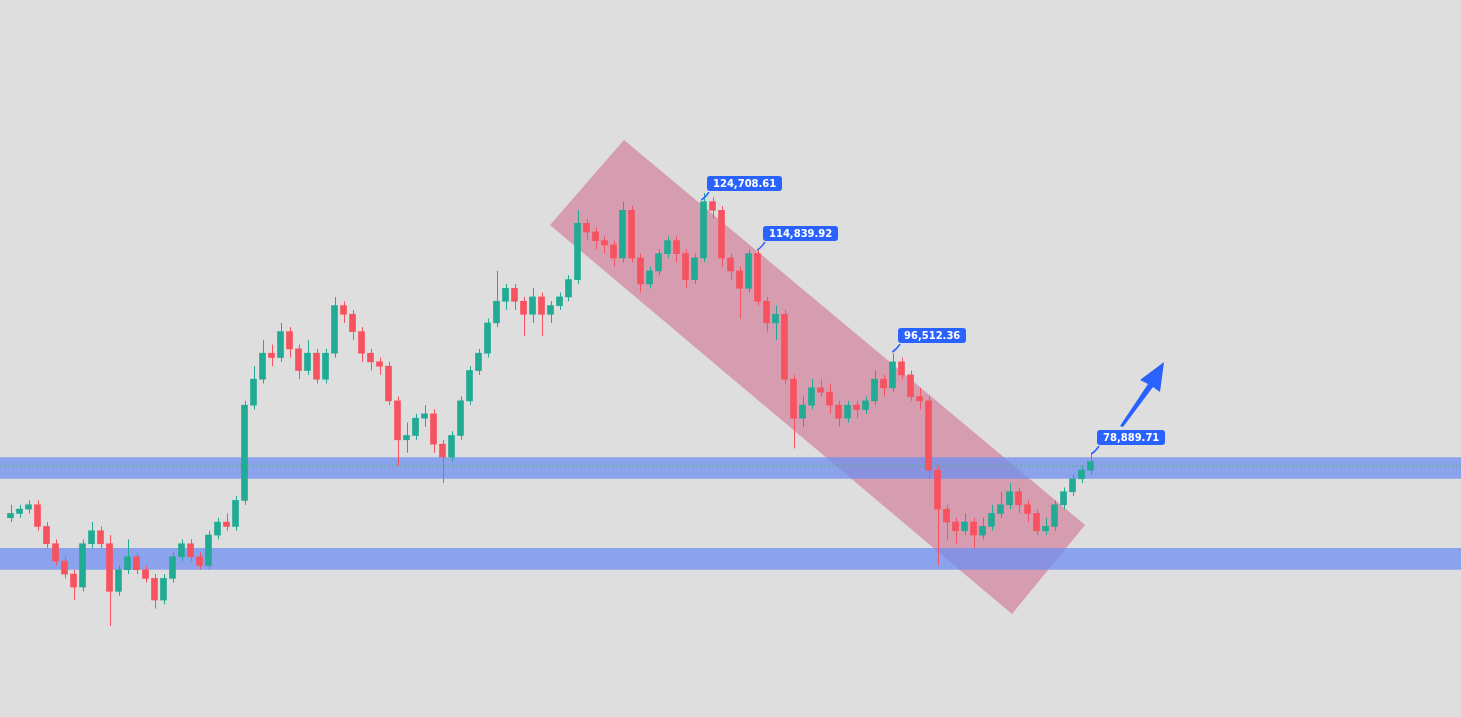 The height and width of the screenshot is (717, 1461). What do you see at coordinates (745, 183) in the screenshot?
I see `text: 124,708.61` at bounding box center [745, 183].